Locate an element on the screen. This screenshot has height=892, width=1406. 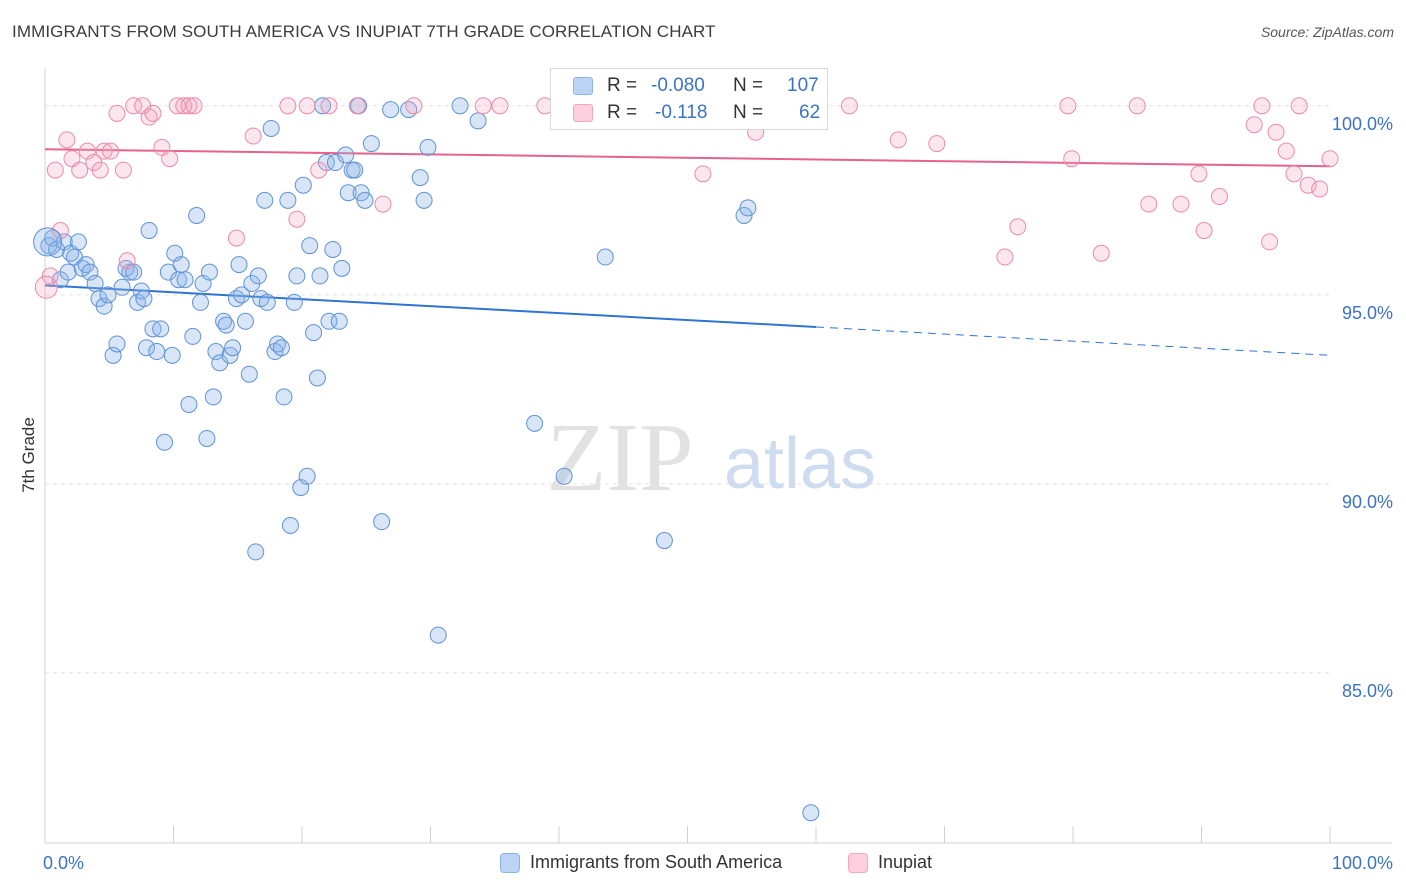
watermark-atlas: atlas is located at coordinates (800, 464).